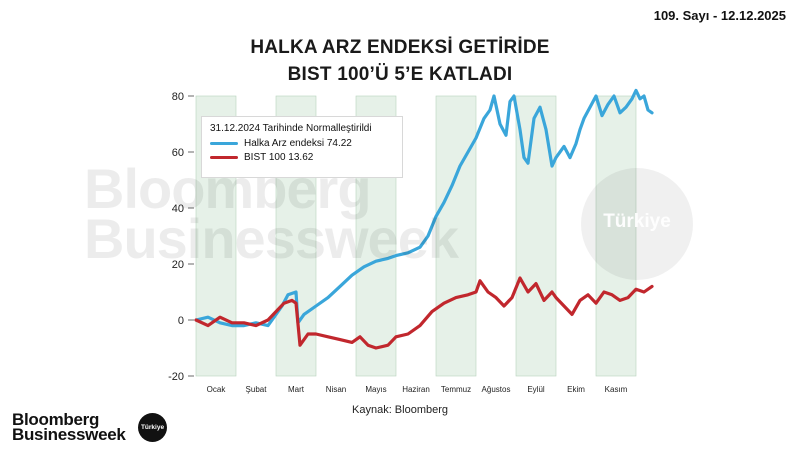 The width and height of the screenshot is (800, 450). What do you see at coordinates (400, 410) in the screenshot?
I see `source-note: Kaynak: Bloomberg` at bounding box center [400, 410].